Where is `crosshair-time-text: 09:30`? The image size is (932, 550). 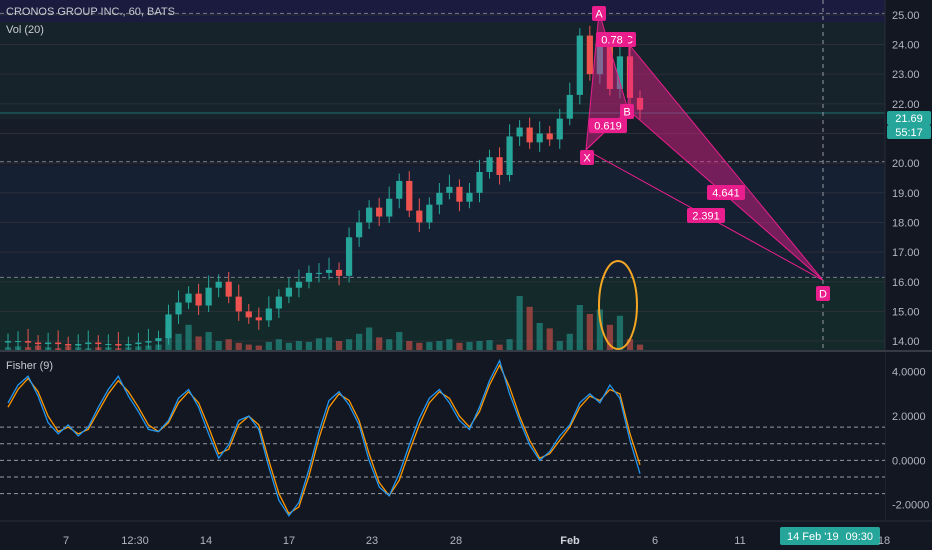
crosshair-time-text: 09:30 is located at coordinates (859, 537).